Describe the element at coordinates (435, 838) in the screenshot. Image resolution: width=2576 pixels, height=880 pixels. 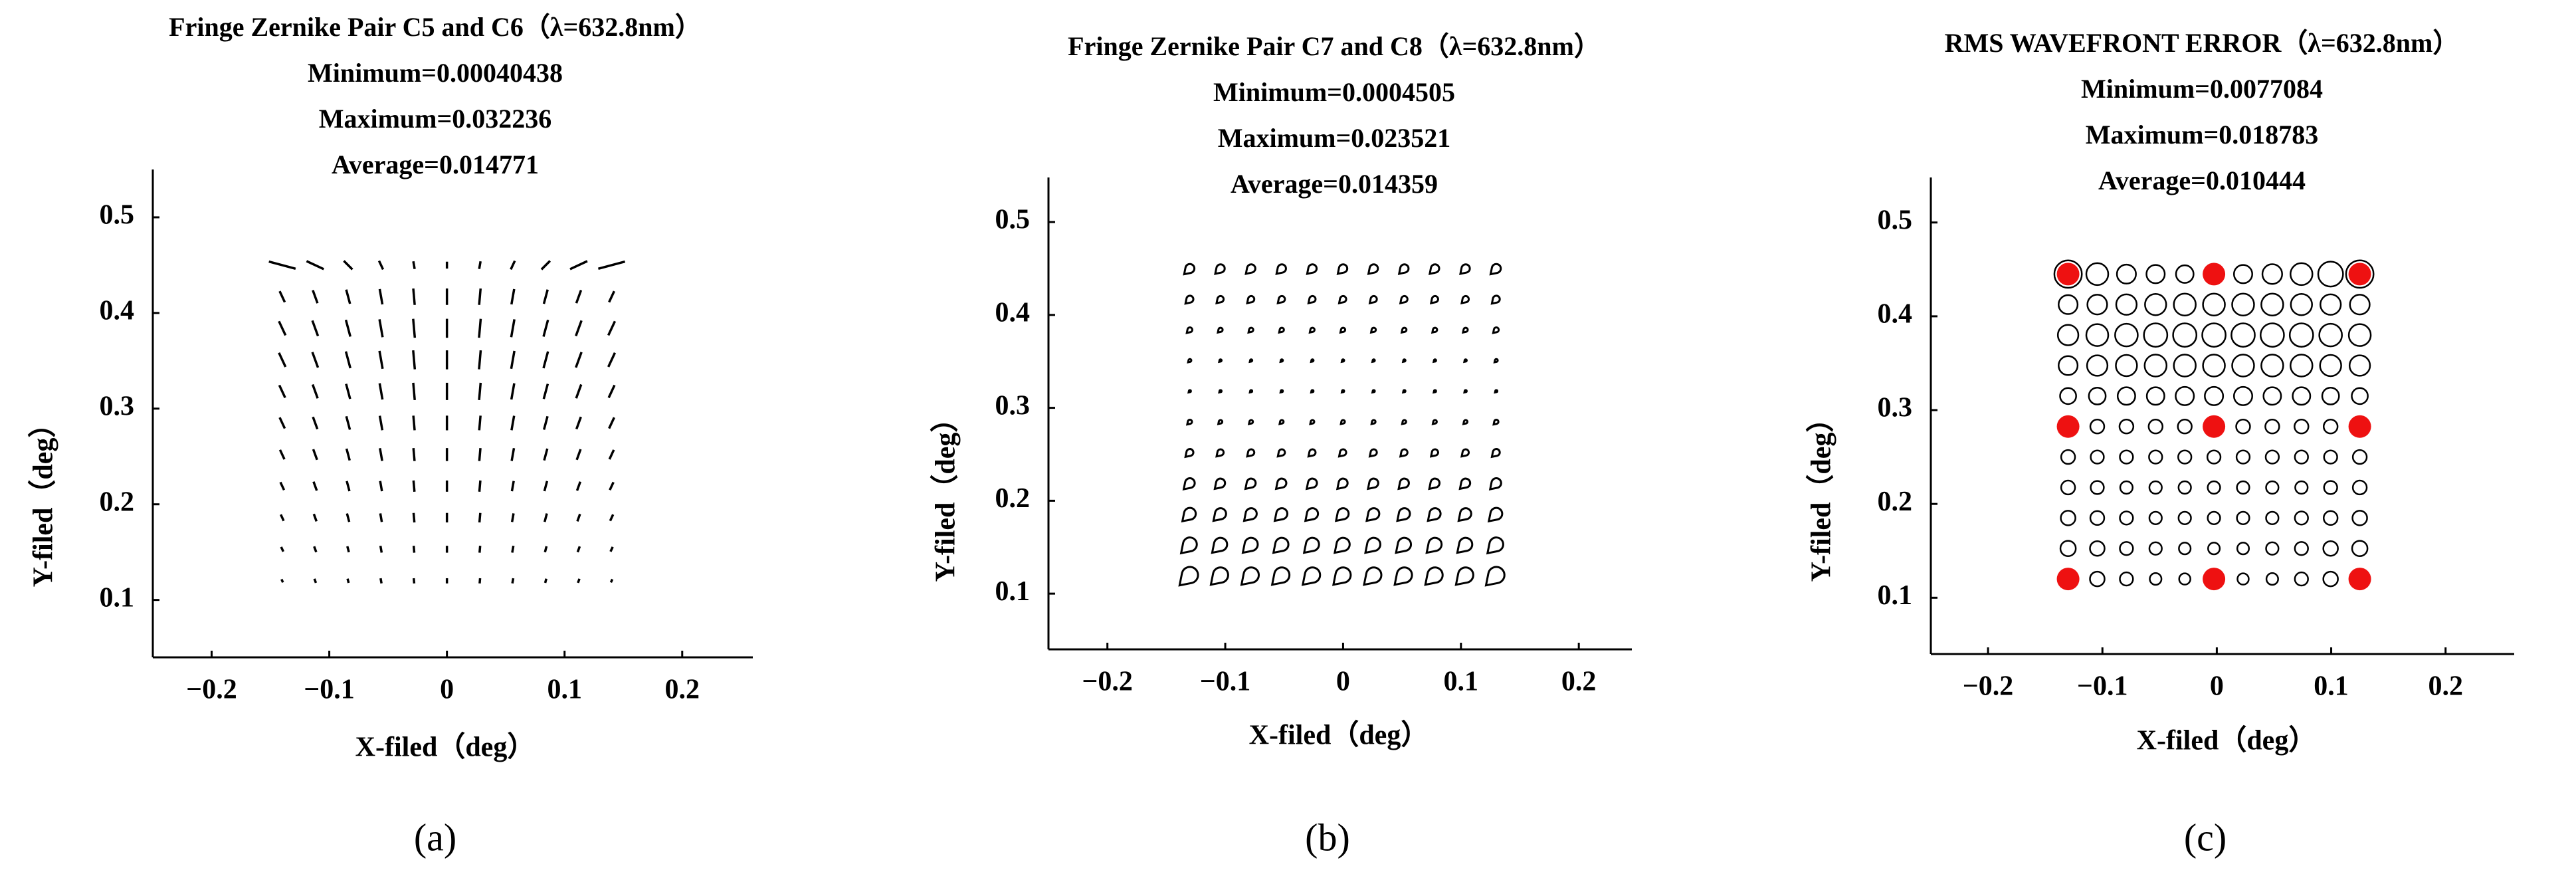
I see `panel-label: (a)` at that location.